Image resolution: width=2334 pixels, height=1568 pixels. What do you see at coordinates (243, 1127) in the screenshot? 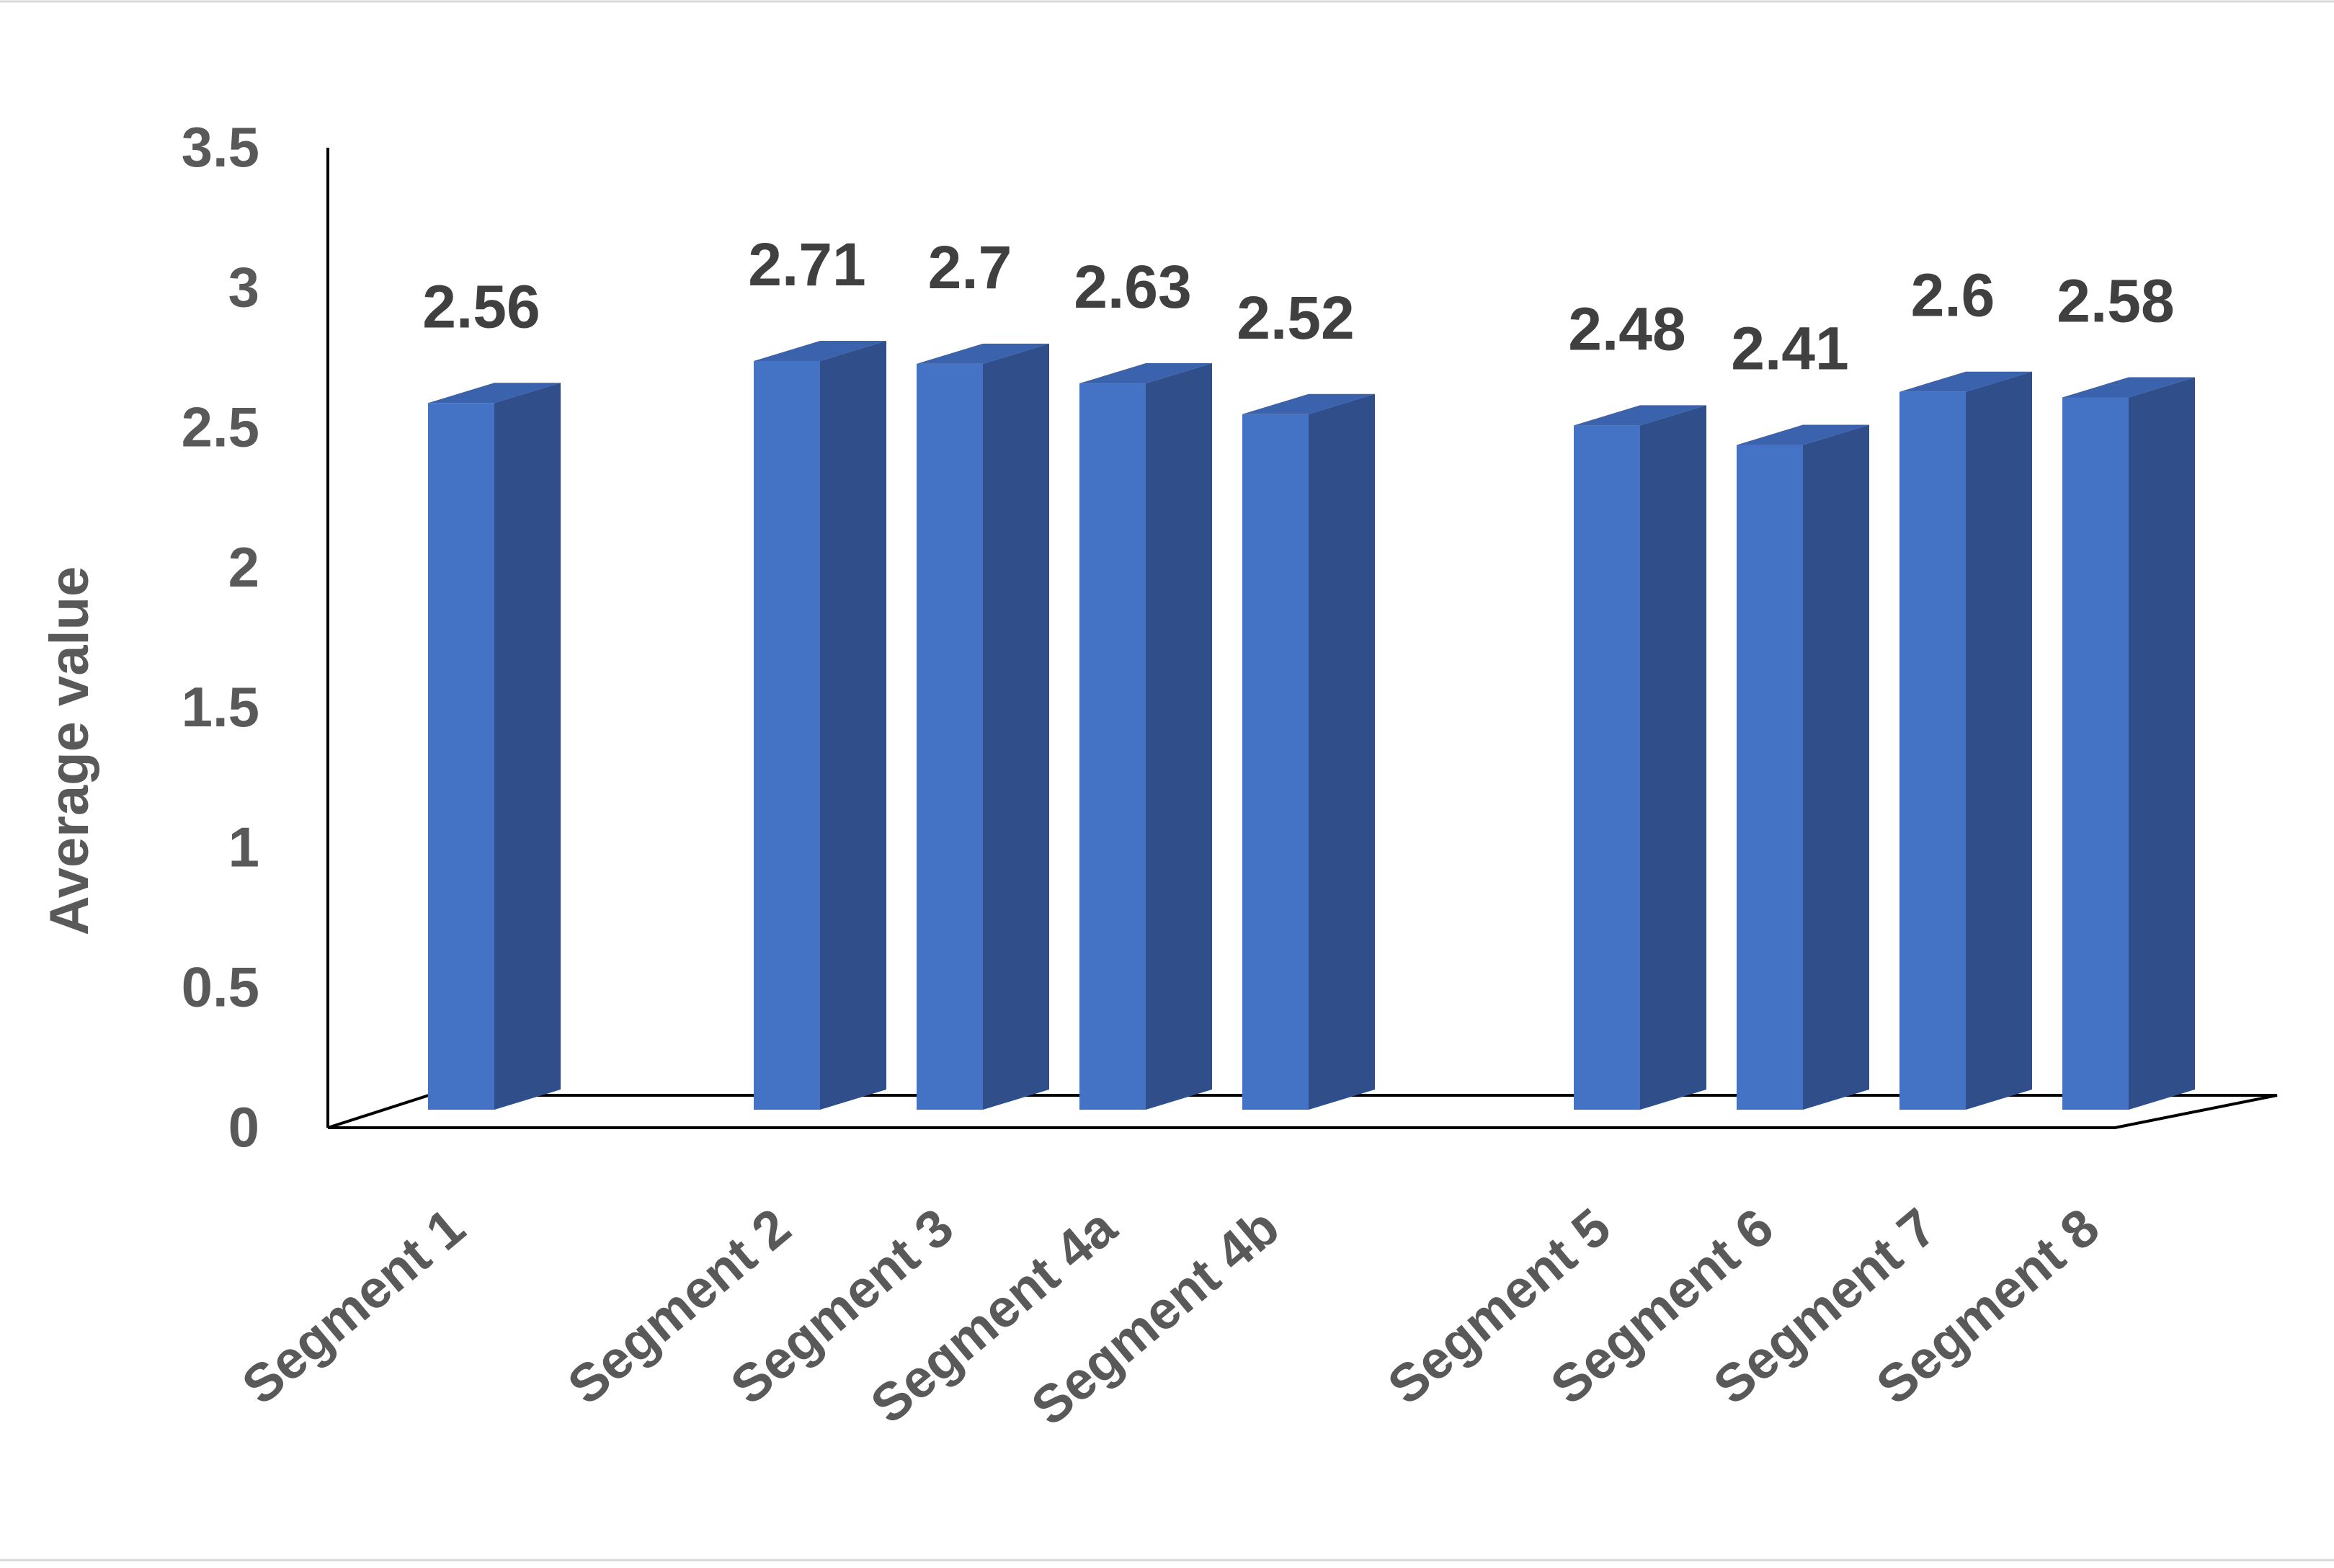
I see `y-tick-label: 0` at bounding box center [243, 1127].